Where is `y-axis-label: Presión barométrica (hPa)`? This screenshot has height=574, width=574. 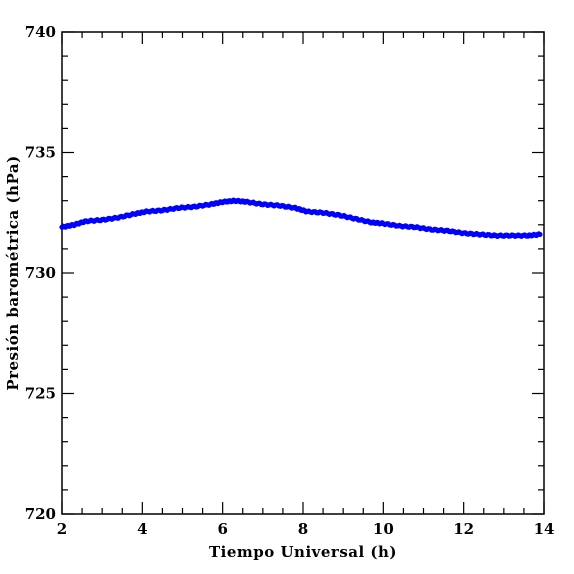 y-axis-label: Presión barométrica (hPa) is located at coordinates (13, 272).